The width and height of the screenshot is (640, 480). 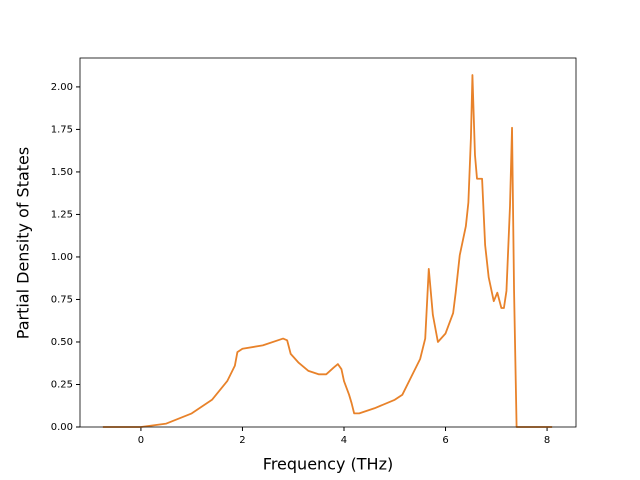 What do you see at coordinates (242, 440) in the screenshot?
I see `x-tick-label: 2` at bounding box center [242, 440].